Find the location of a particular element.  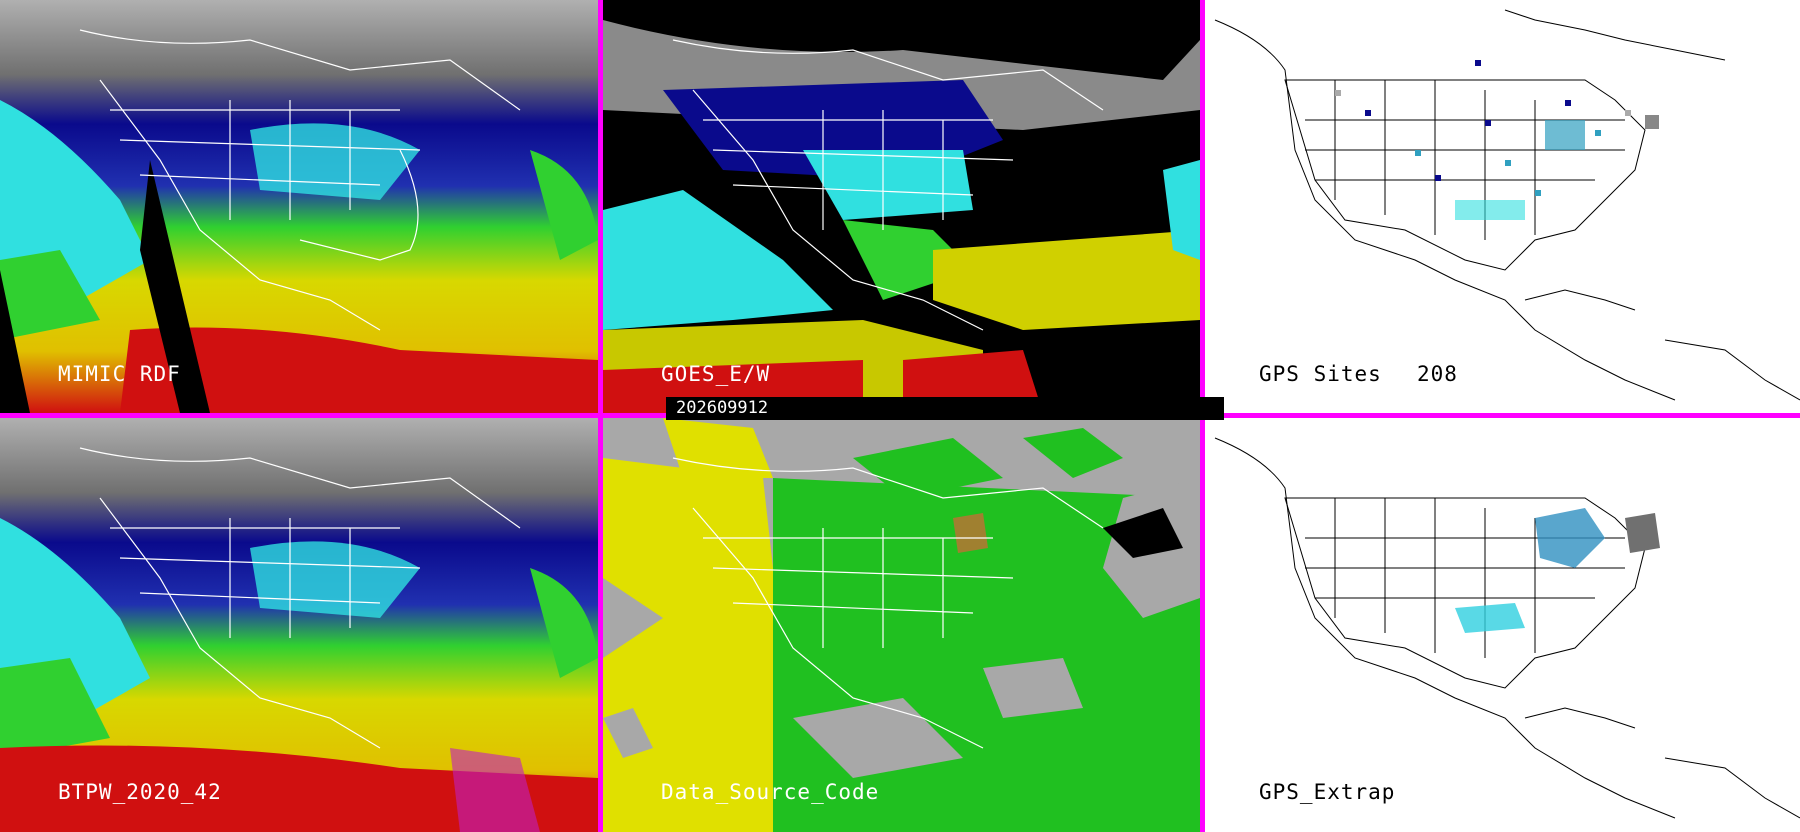

btpw-label: BTPW_2020_42 is located at coordinates (140, 792).